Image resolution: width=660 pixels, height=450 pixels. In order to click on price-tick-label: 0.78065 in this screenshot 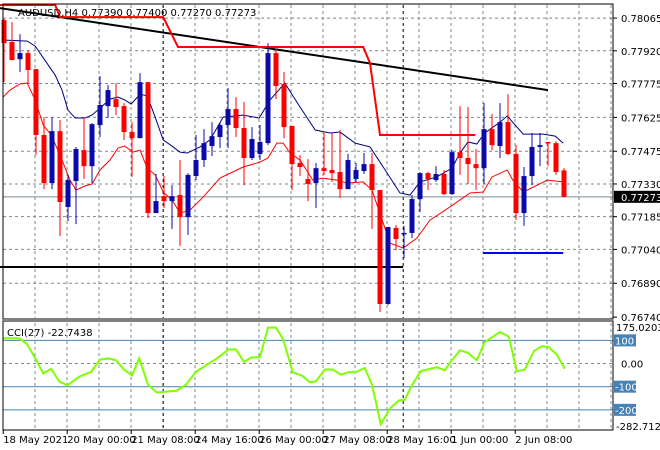, I will do `click(640, 19)`.